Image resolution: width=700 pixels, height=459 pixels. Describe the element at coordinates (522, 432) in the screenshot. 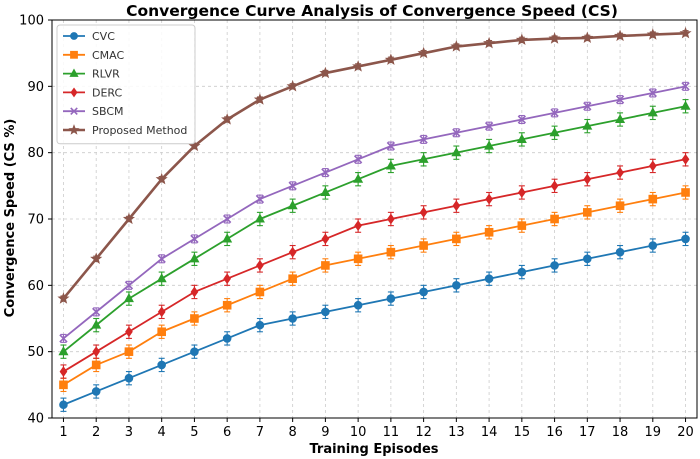

I see `x-tick-label: 15` at that location.